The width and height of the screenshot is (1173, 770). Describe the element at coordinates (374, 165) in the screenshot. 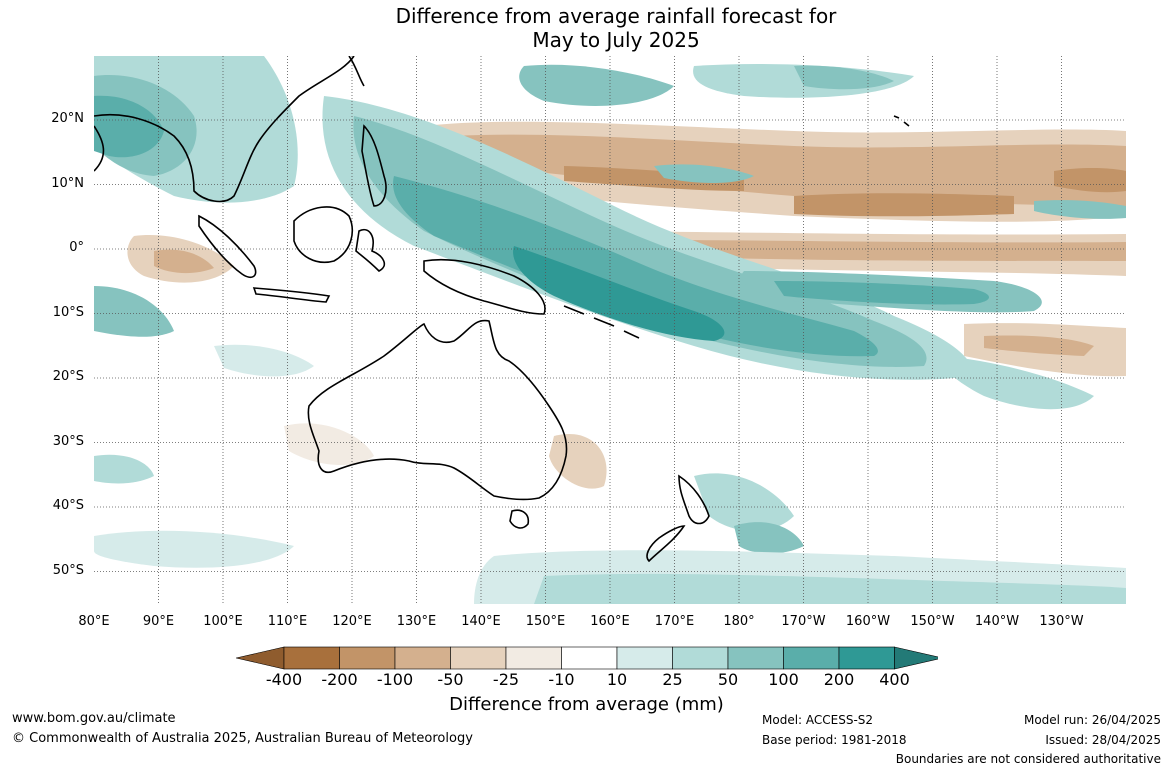

I see `philippines-coast` at that location.